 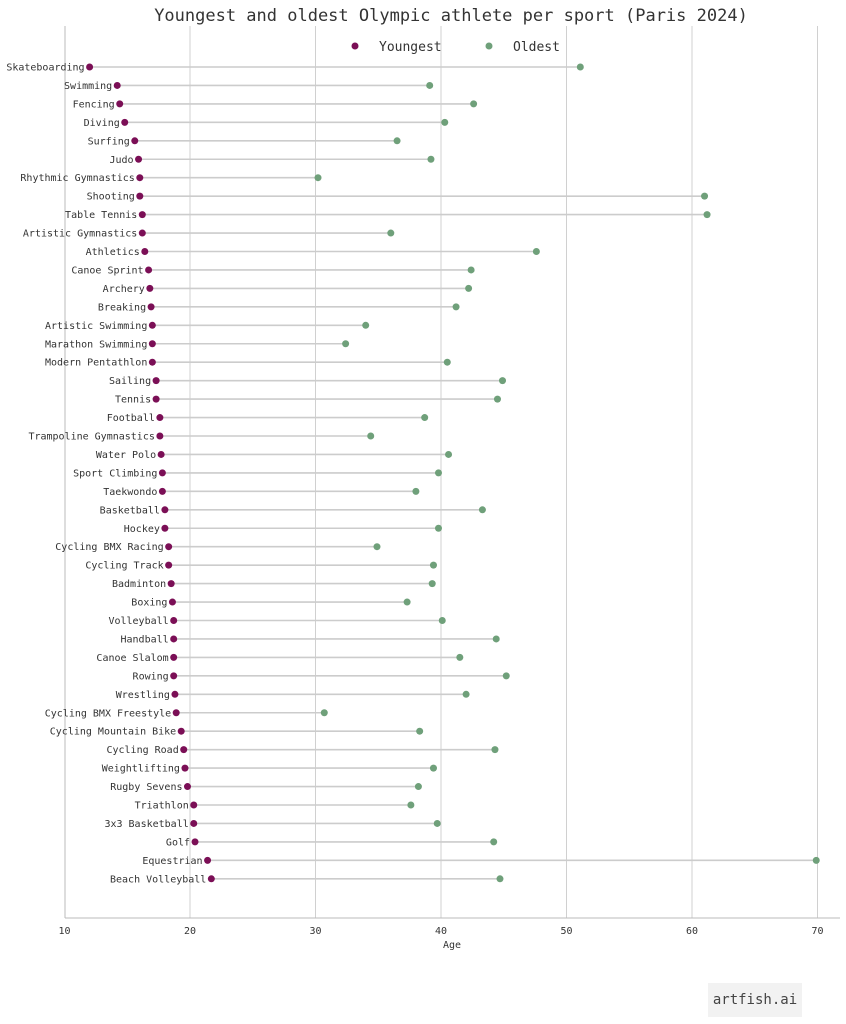 I want to click on category-label: Trampoline Gymnastics, so click(x=91, y=437).